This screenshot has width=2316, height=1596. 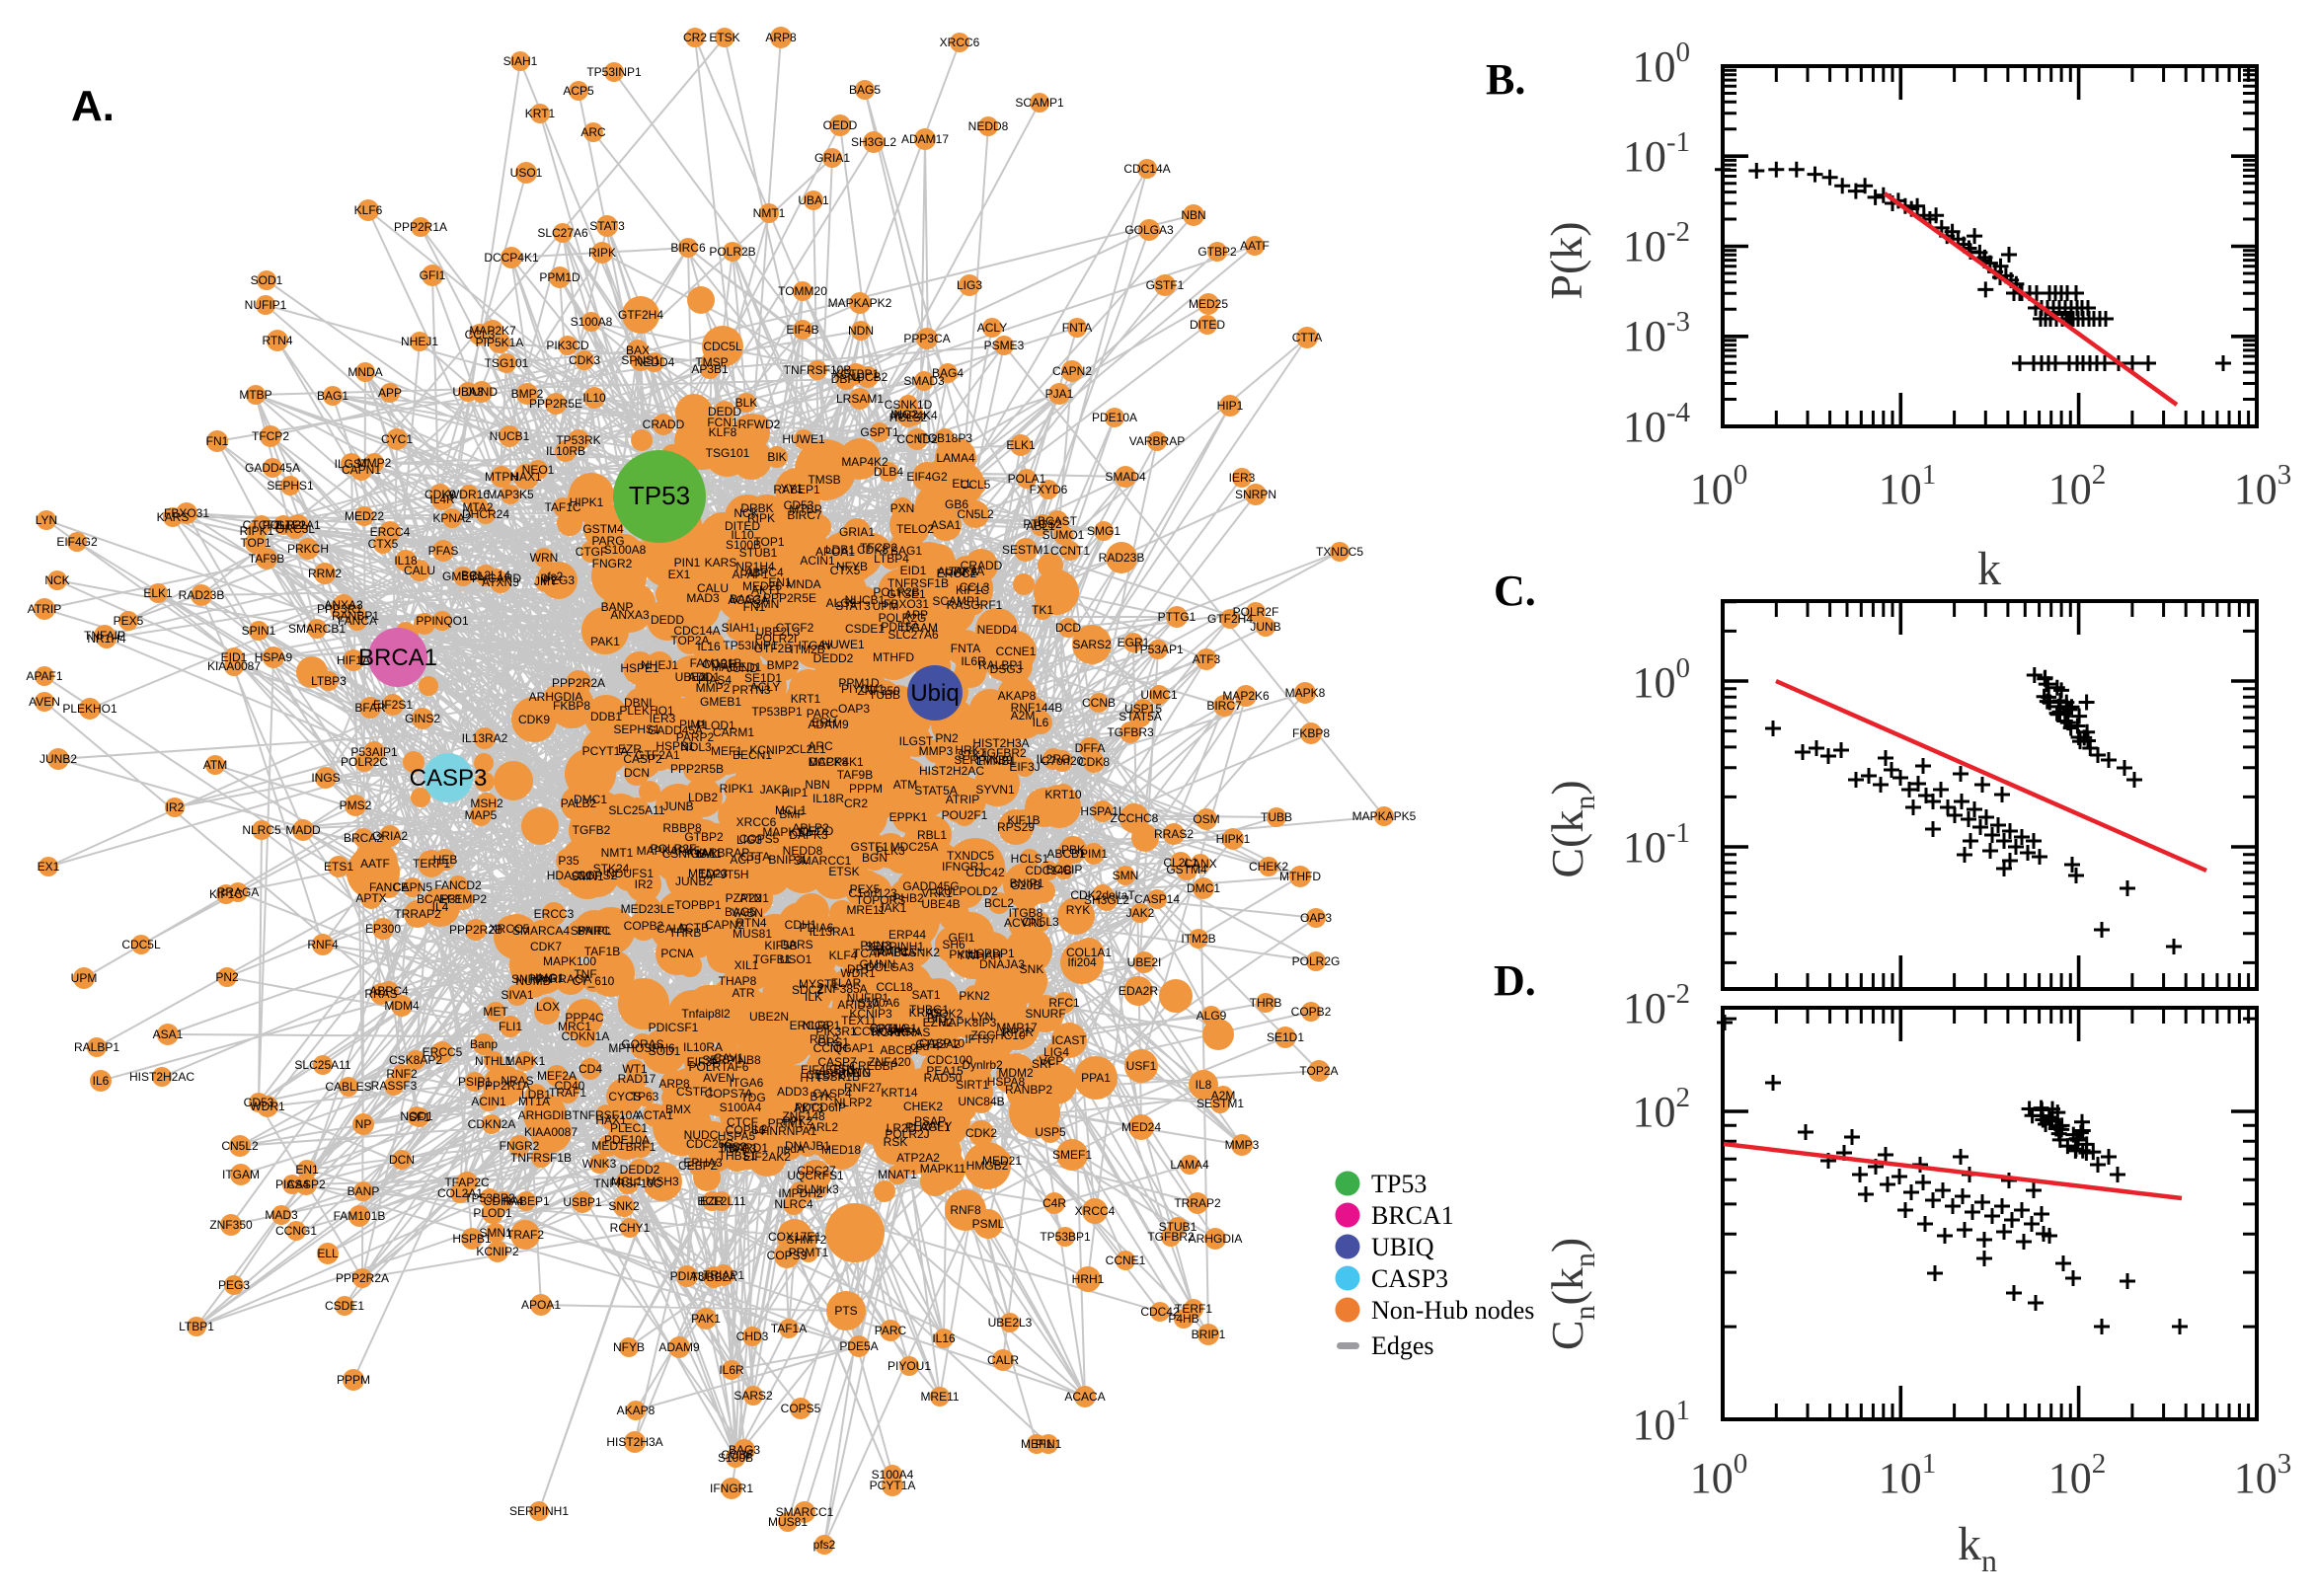 I want to click on svg-text: CDK9, so click(x=534, y=719).